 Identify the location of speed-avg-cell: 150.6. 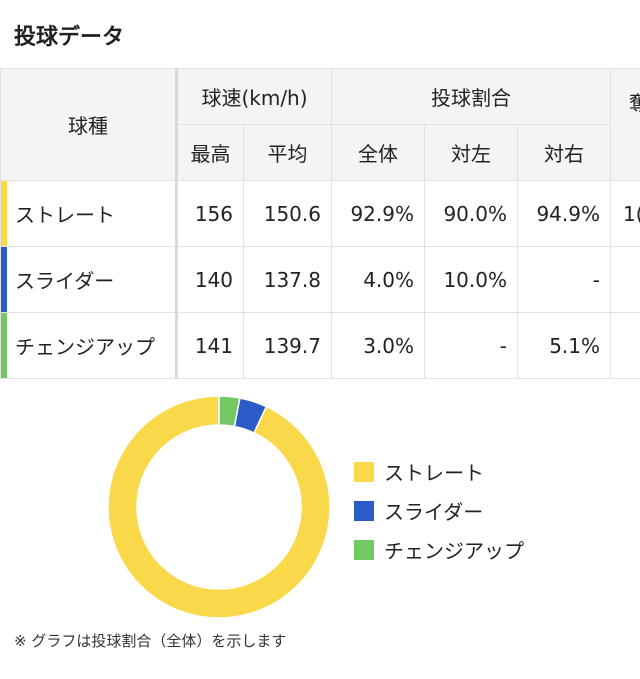
(287, 213).